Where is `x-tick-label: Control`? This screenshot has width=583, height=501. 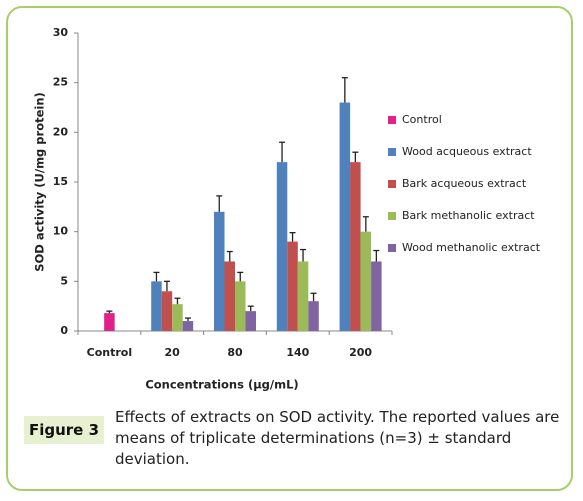
x-tick-label: Control is located at coordinates (109, 352).